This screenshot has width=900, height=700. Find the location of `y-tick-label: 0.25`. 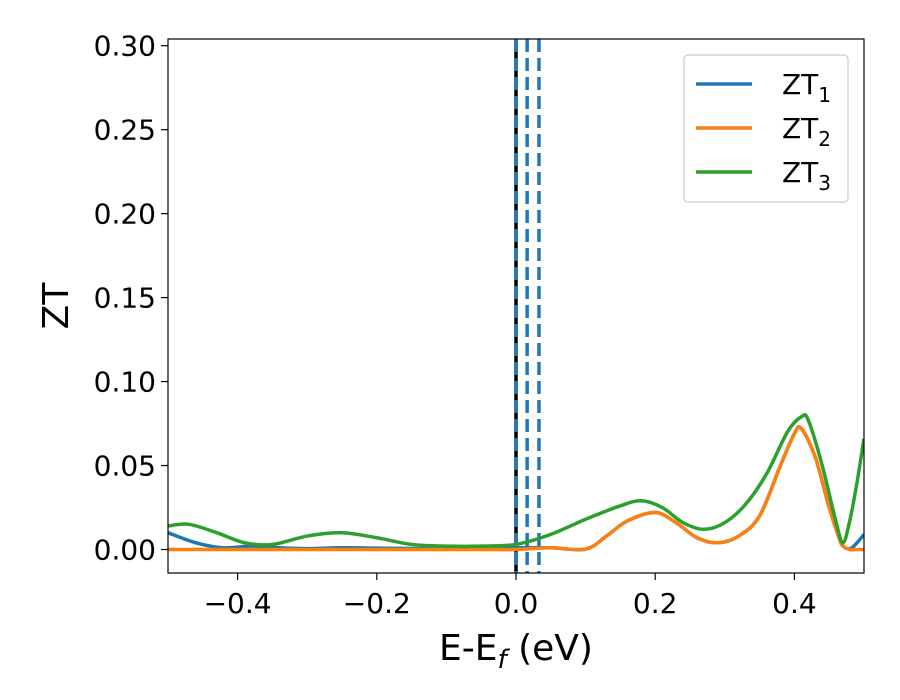

y-tick-label: 0.25 is located at coordinates (125, 130).